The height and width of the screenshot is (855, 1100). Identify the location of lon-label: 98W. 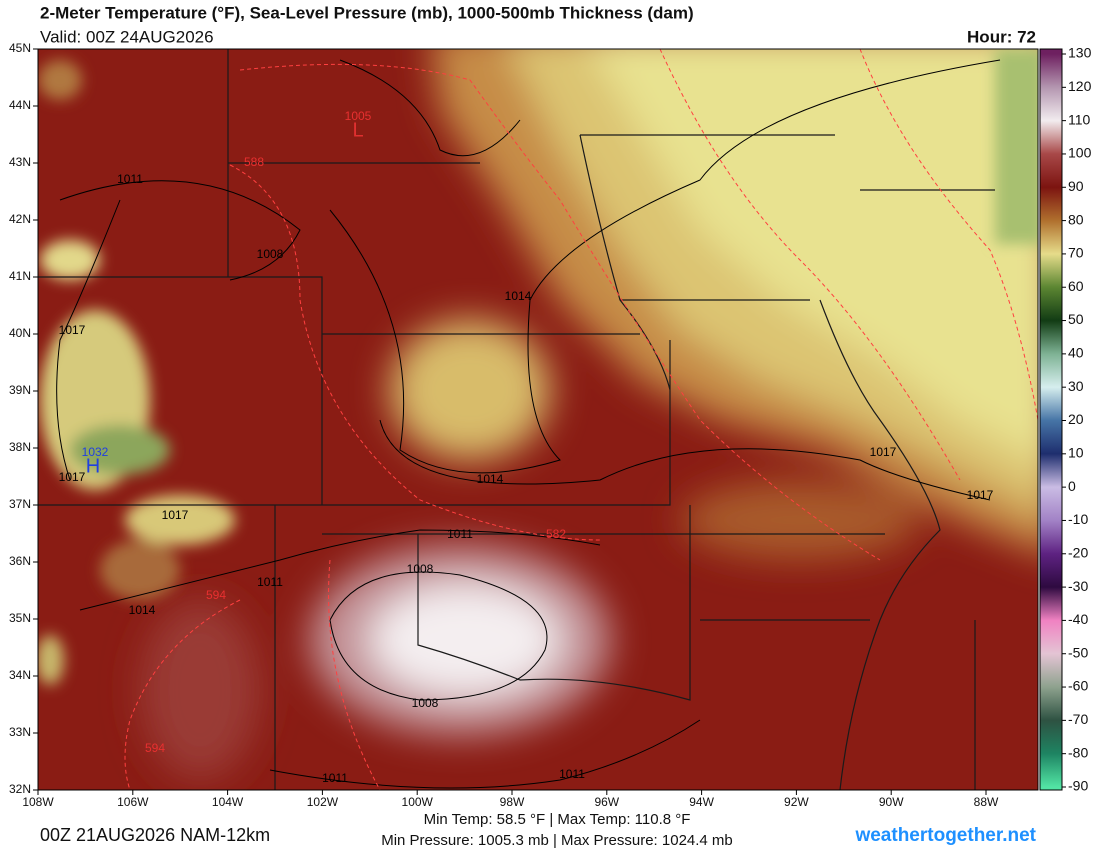
(512, 802).